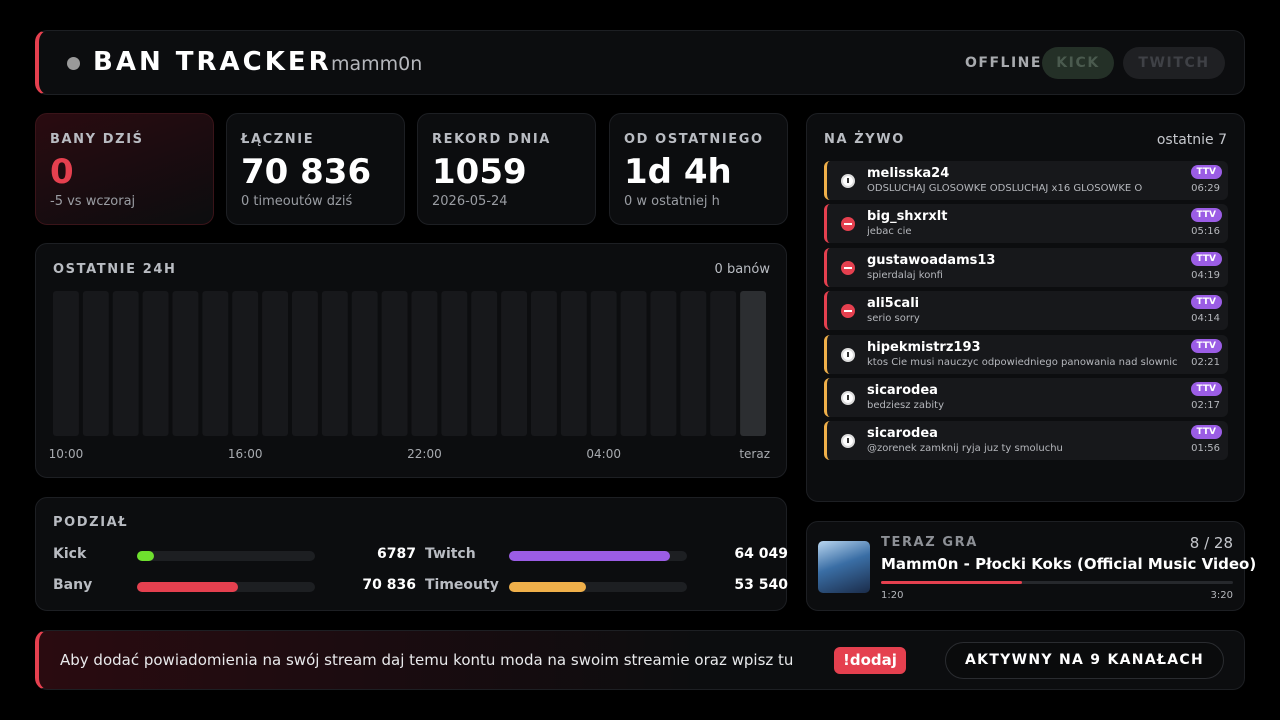 The width and height of the screenshot is (1280, 720). I want to click on feed-message: bedziesz zabity, so click(906, 405).